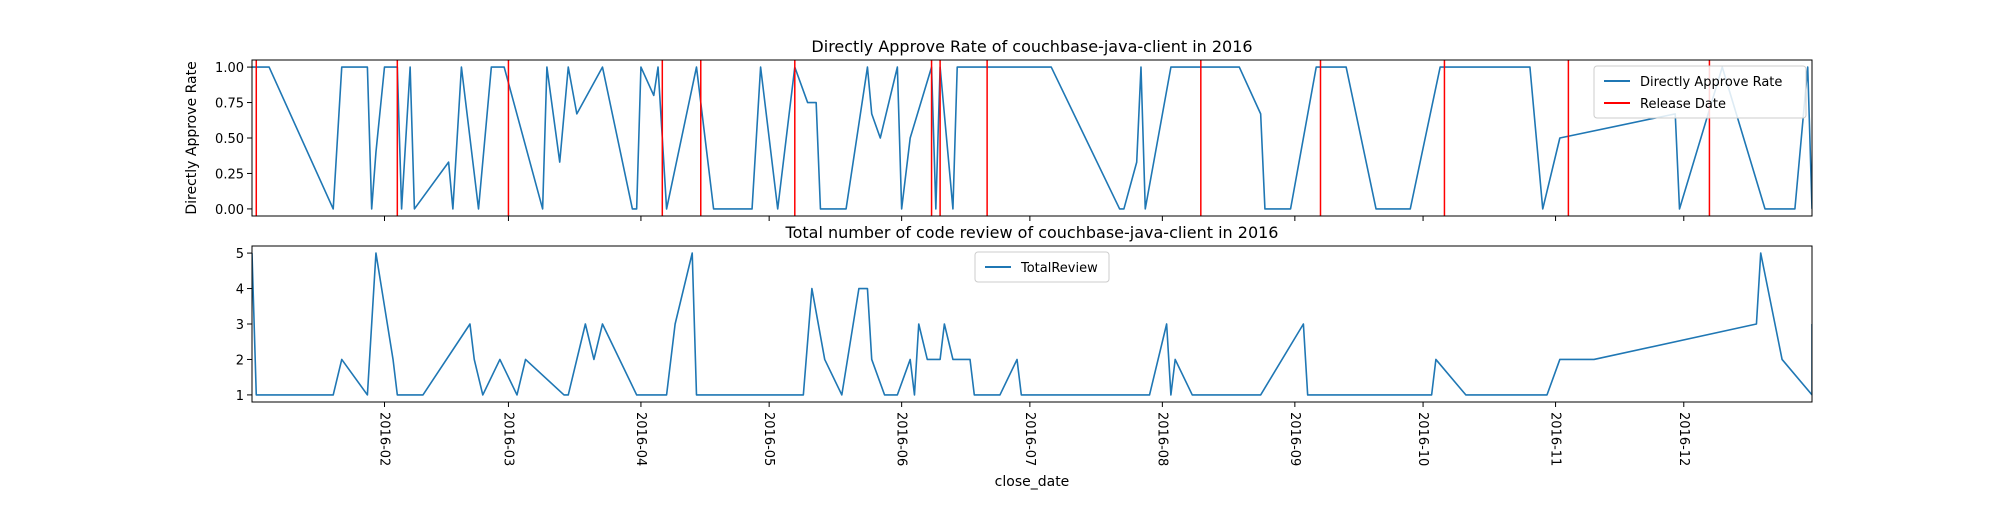 The height and width of the screenshot is (505, 2000). Describe the element at coordinates (1555, 439) in the screenshot. I see `x-tick-label: 2016-11` at that location.